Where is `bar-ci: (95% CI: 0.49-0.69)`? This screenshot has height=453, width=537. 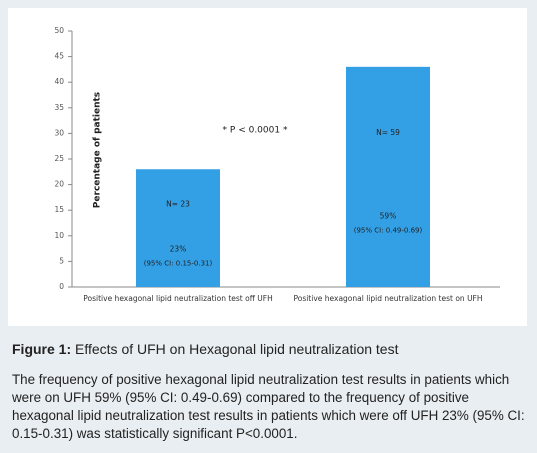
bar-ci: (95% CI: 0.49-0.69) is located at coordinates (388, 231).